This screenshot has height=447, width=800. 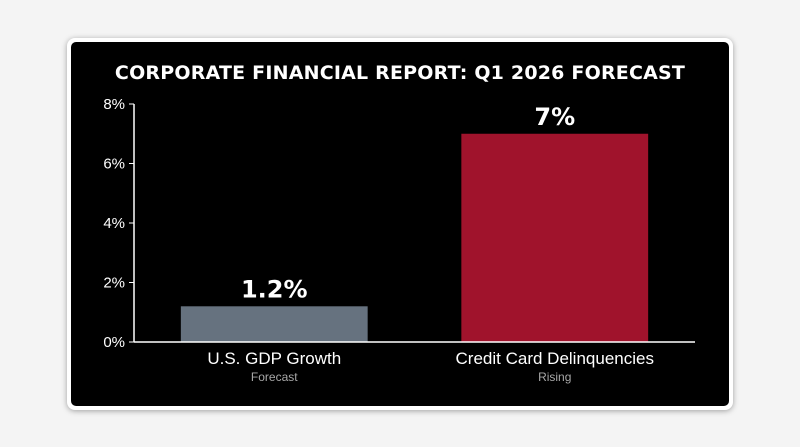 What do you see at coordinates (114, 283) in the screenshot?
I see `y-tick-label: 2%` at bounding box center [114, 283].